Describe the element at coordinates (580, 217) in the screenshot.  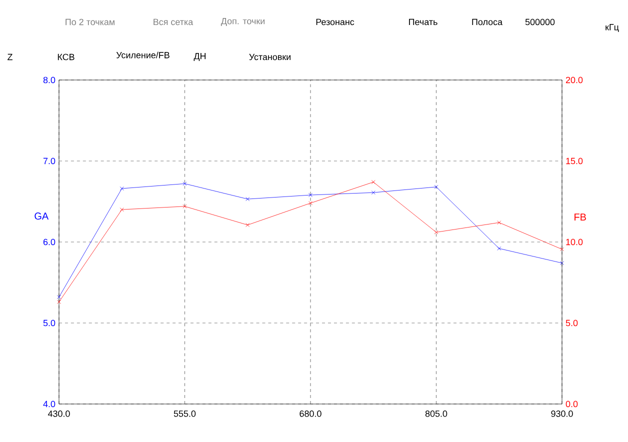
I see `y2-axis-title: FB` at that location.